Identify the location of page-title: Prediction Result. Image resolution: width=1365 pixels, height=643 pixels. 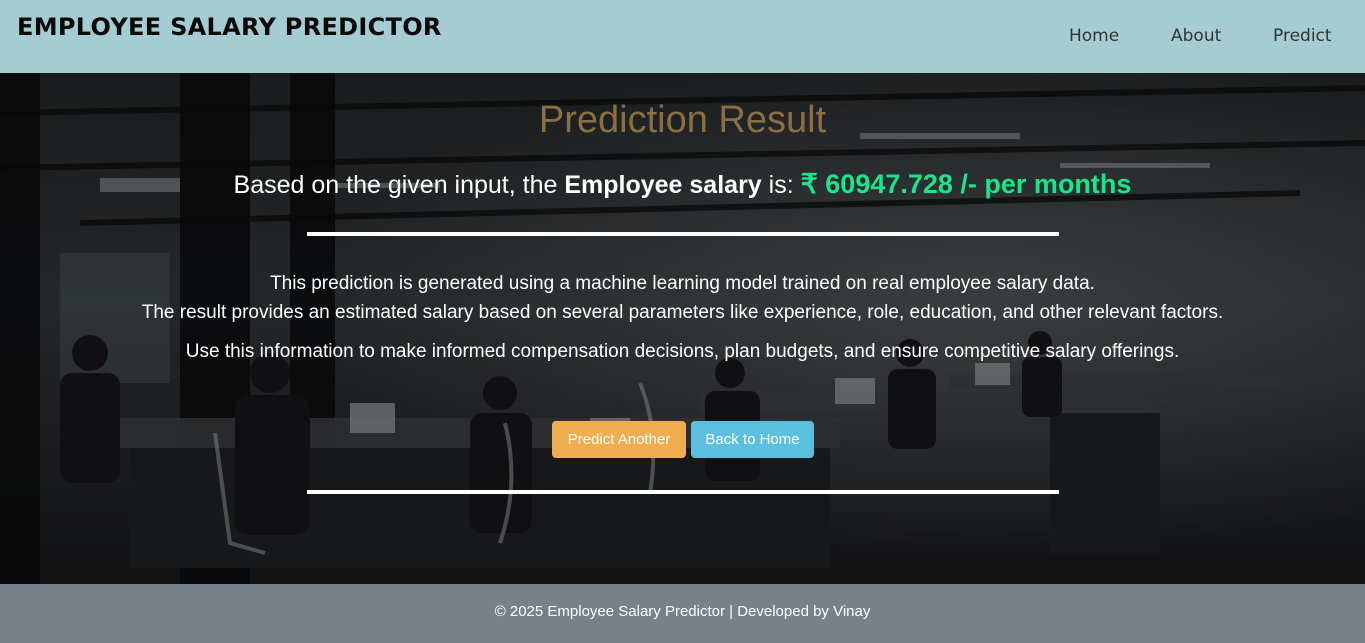
(682, 120).